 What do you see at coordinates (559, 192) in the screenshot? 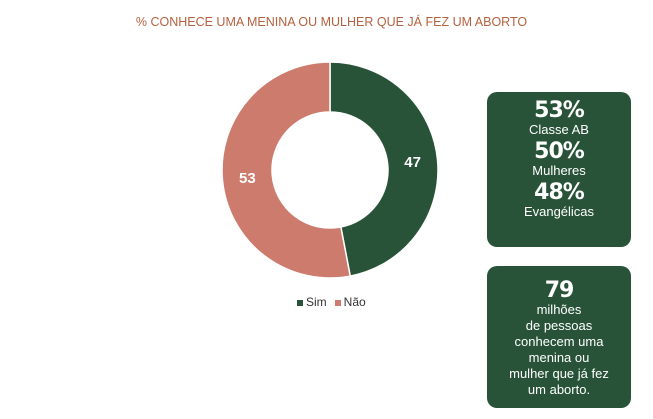
I see `stat-value: 48%` at bounding box center [559, 192].